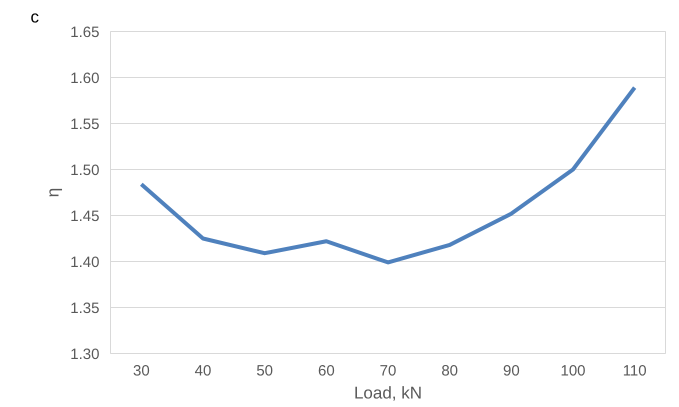 This screenshot has height=407, width=679. Describe the element at coordinates (85, 78) in the screenshot. I see `y-tick-label: 1.60` at that location.